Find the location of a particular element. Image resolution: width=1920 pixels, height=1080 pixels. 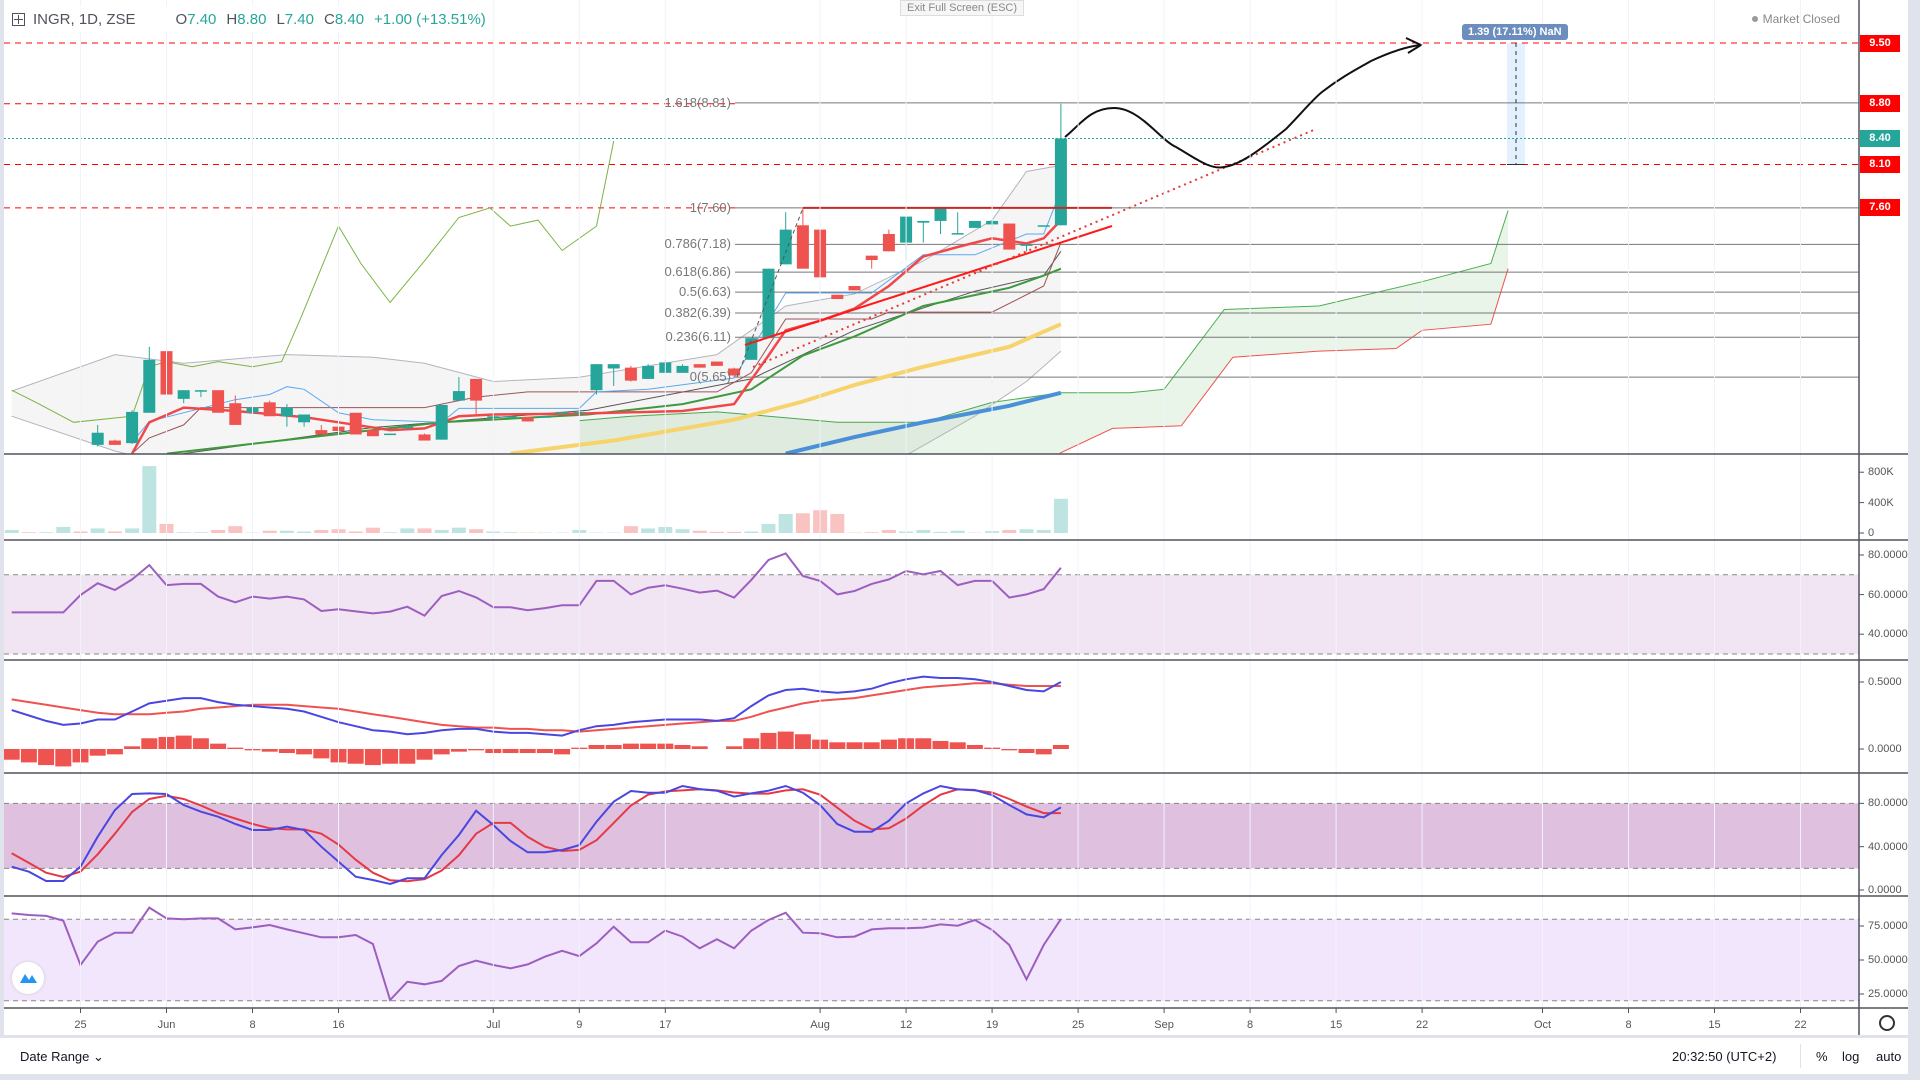

symbol-selector: INGR, 1D, ZSE is located at coordinates (84, 19).